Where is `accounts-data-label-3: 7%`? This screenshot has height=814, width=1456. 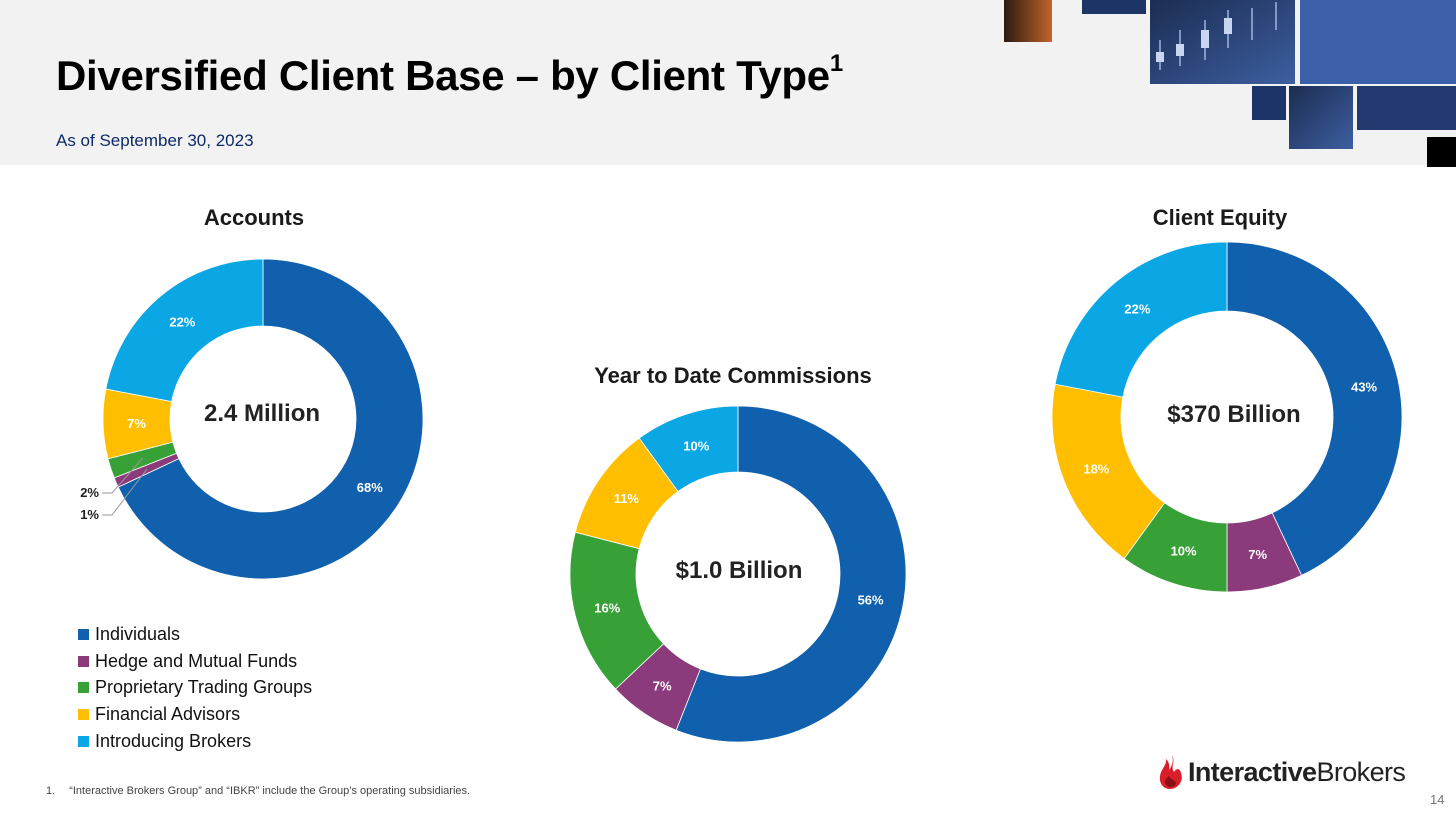 accounts-data-label-3: 7% is located at coordinates (136, 423).